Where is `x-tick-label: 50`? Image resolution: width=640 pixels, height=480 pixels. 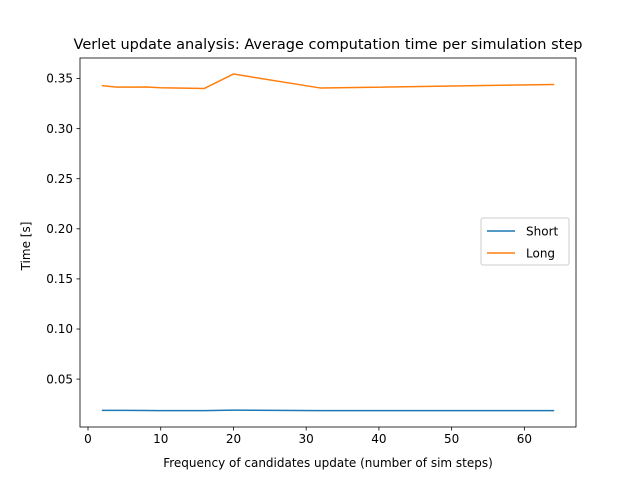 x-tick-label: 50 is located at coordinates (451, 439).